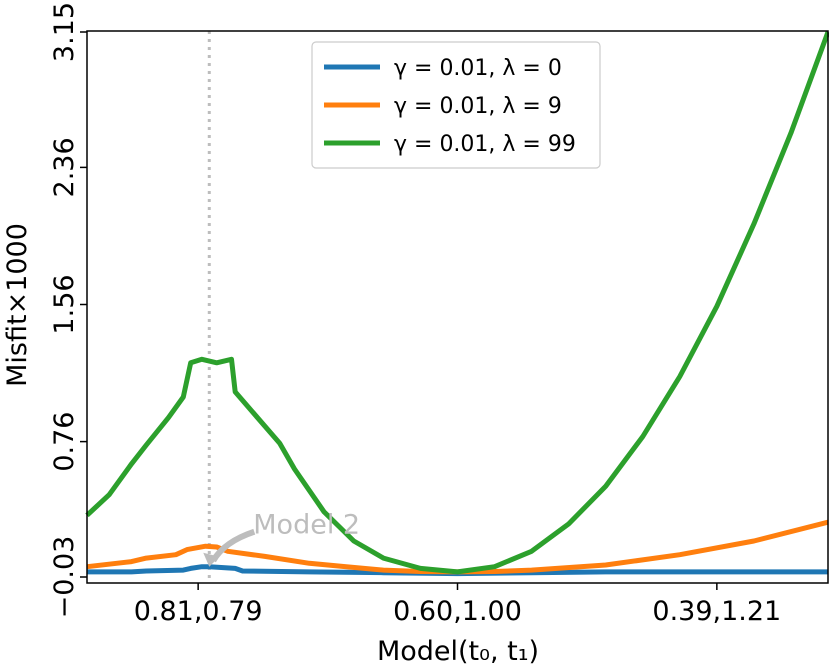 The image size is (829, 672). Describe the element at coordinates (198, 611) in the screenshot. I see `x-tick-label: 0.81,0.79` at that location.